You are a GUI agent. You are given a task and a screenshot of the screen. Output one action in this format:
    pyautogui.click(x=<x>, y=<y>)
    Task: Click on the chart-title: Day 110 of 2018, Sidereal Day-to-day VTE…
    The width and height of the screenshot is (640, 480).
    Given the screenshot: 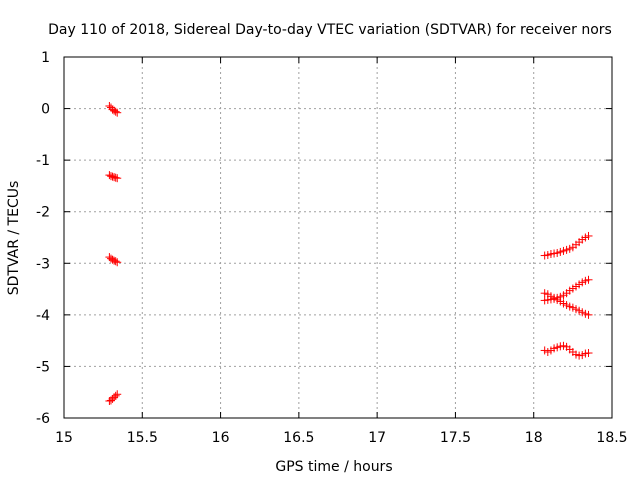 What is the action you would take?
    pyautogui.click(x=330, y=30)
    